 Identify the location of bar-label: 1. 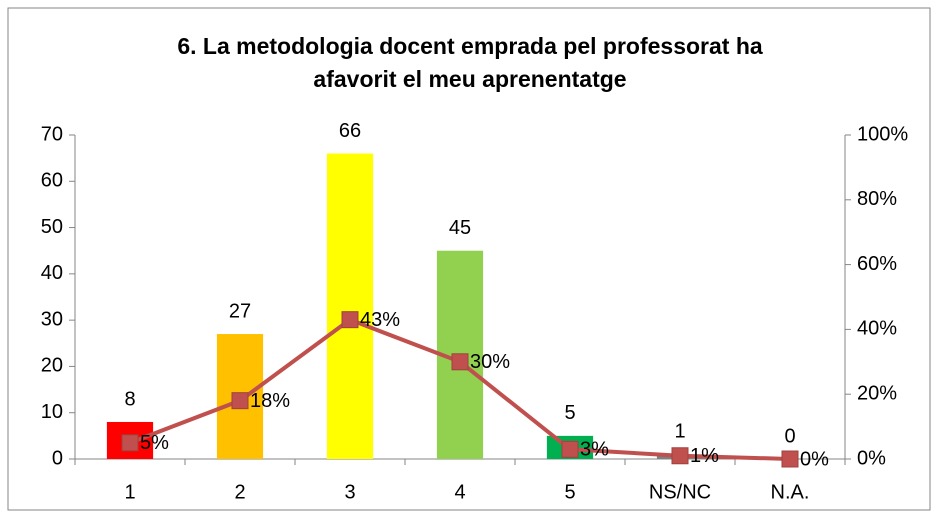
(679, 432).